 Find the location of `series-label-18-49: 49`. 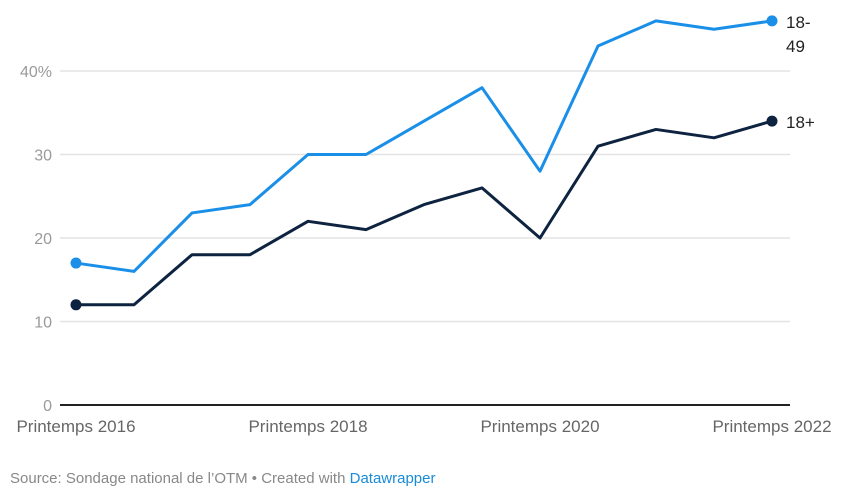

series-label-18-49: 49 is located at coordinates (795, 46).